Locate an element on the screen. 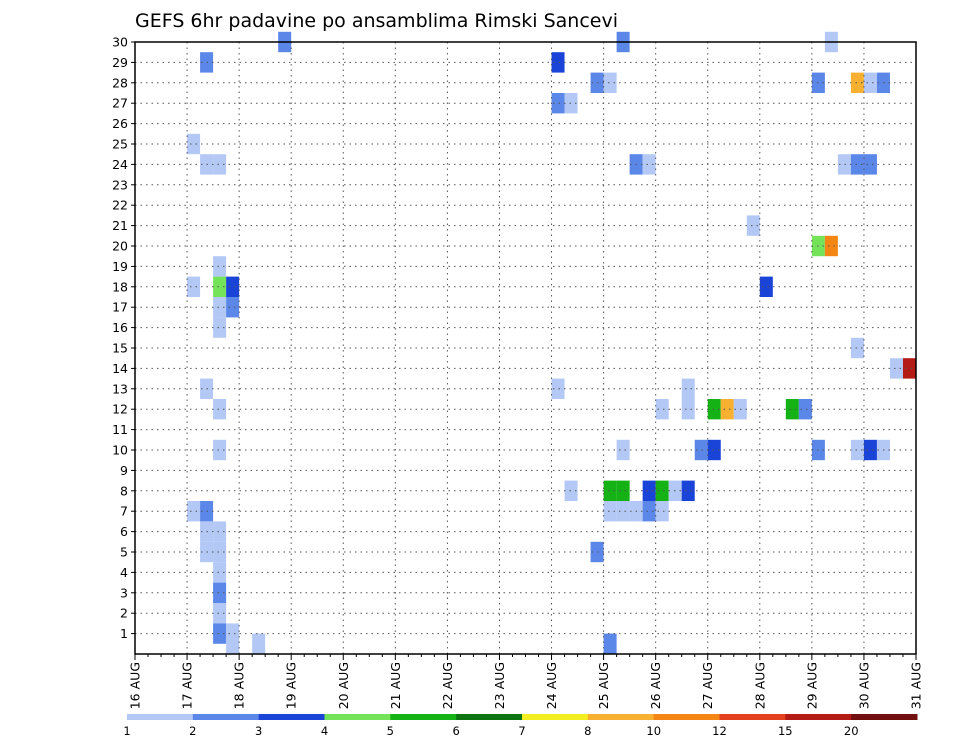  x-tick-label: 18 AUG is located at coordinates (239, 685).